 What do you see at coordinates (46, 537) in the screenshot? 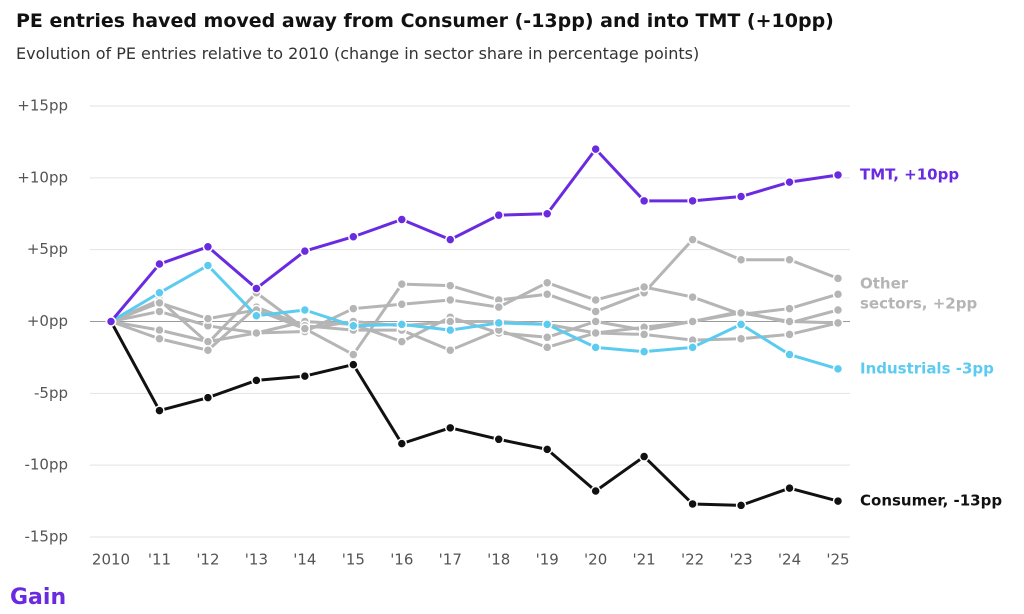
I see `y-tick-label: -15pp` at bounding box center [46, 537].